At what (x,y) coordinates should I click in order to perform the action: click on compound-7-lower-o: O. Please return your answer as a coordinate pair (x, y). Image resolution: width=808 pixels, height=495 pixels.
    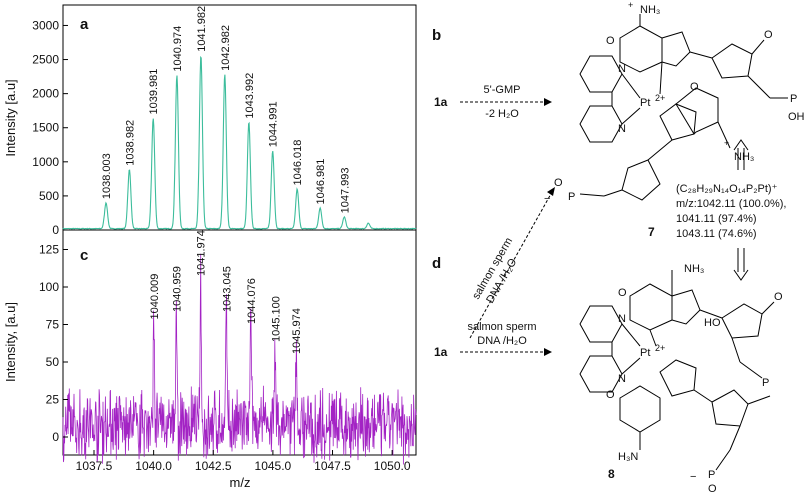
    Looking at the image, I should click on (558, 183).